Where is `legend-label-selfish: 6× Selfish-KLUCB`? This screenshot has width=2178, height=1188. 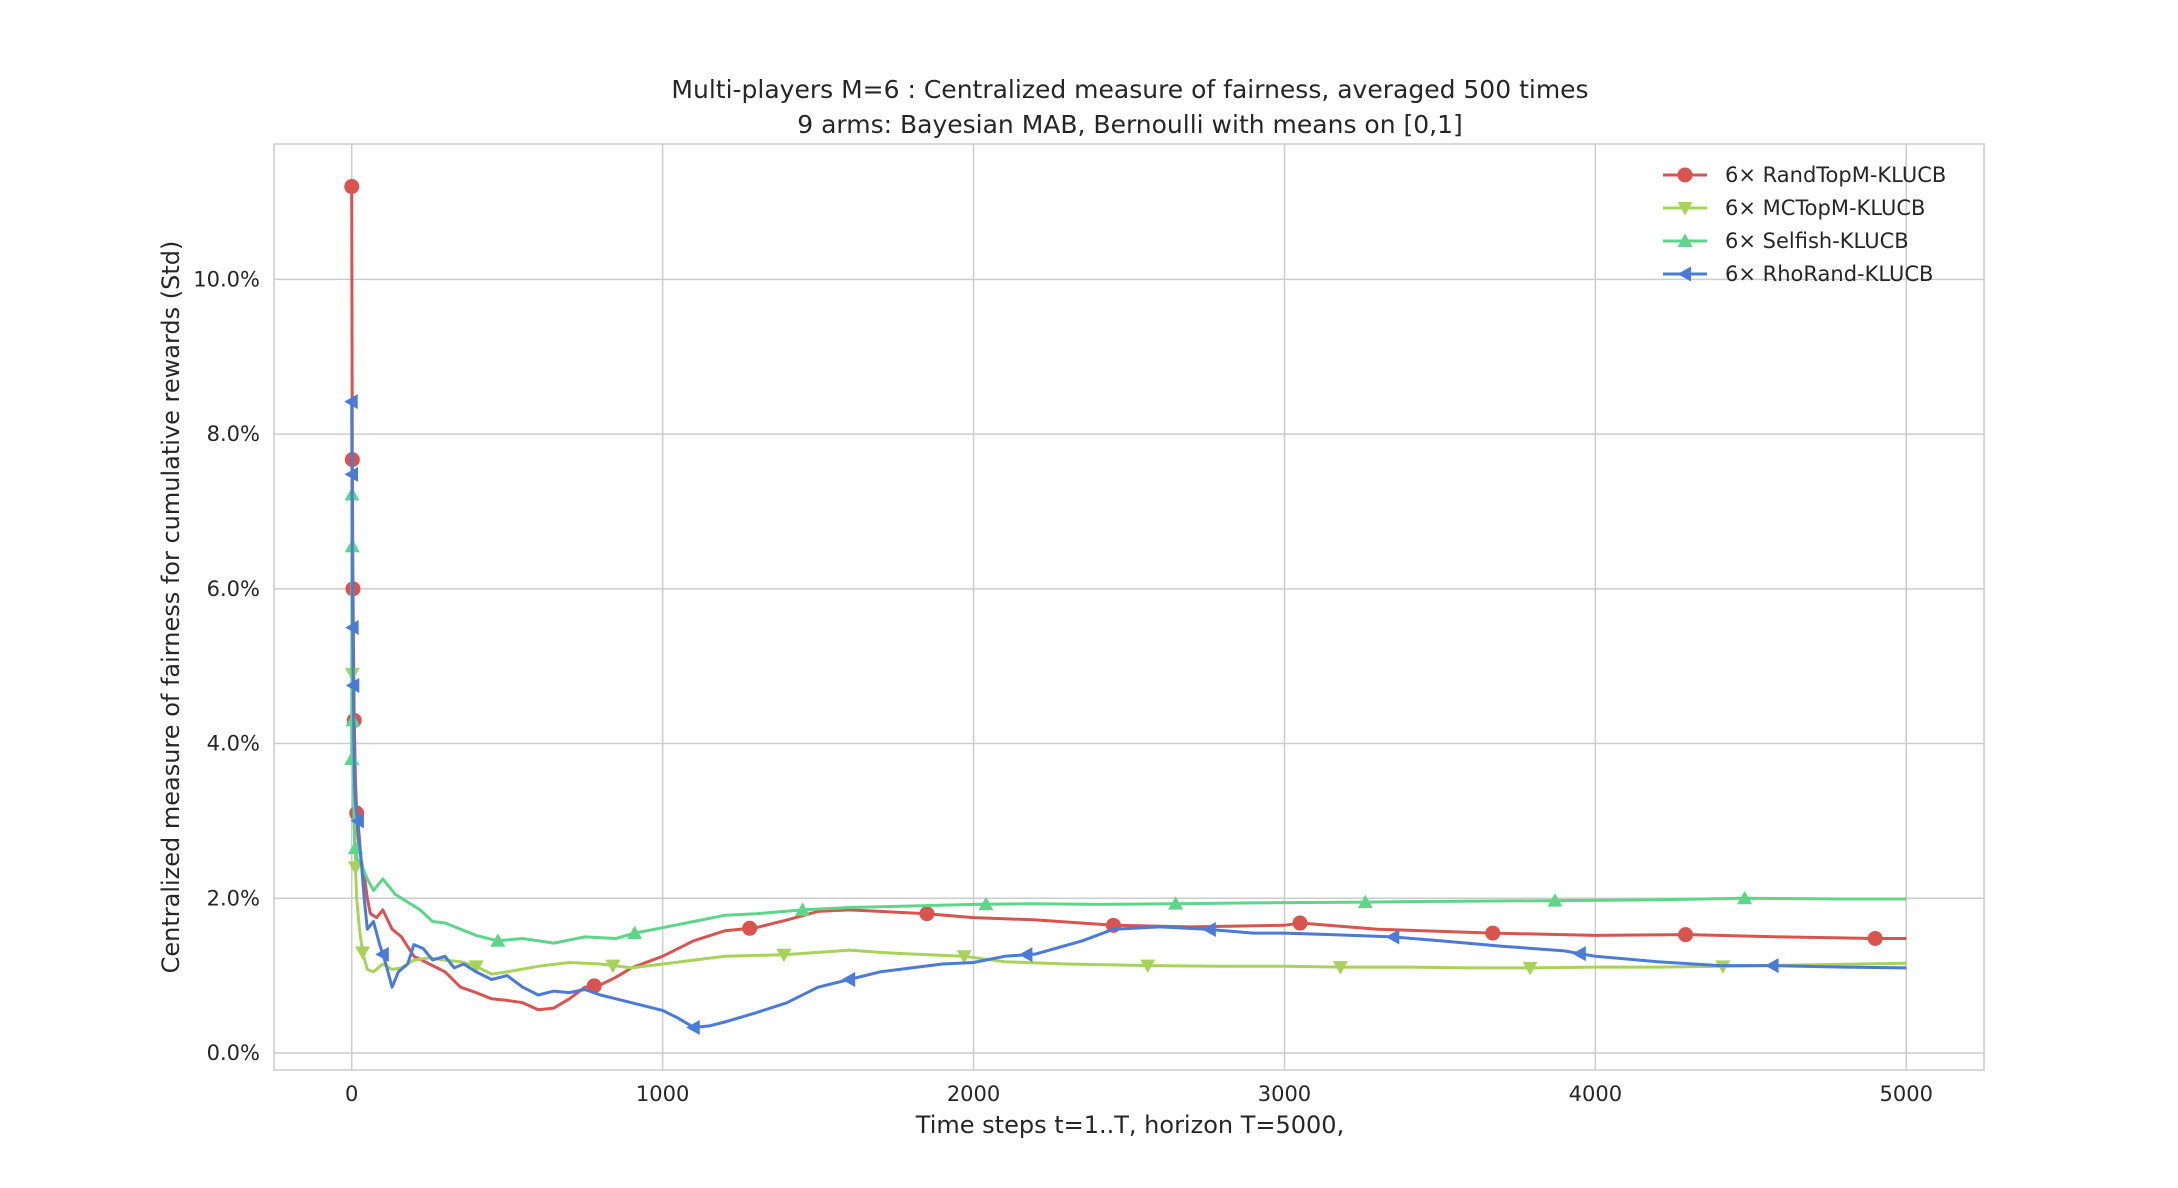 legend-label-selfish: 6× Selfish-KLUCB is located at coordinates (1817, 241).